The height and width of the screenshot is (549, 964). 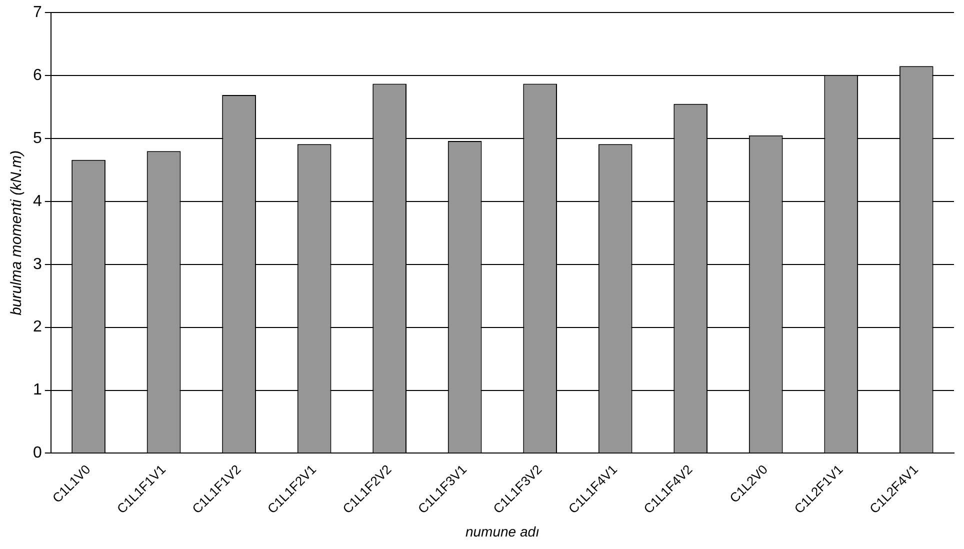 I want to click on y-tick-label: 4, so click(x=37, y=201).